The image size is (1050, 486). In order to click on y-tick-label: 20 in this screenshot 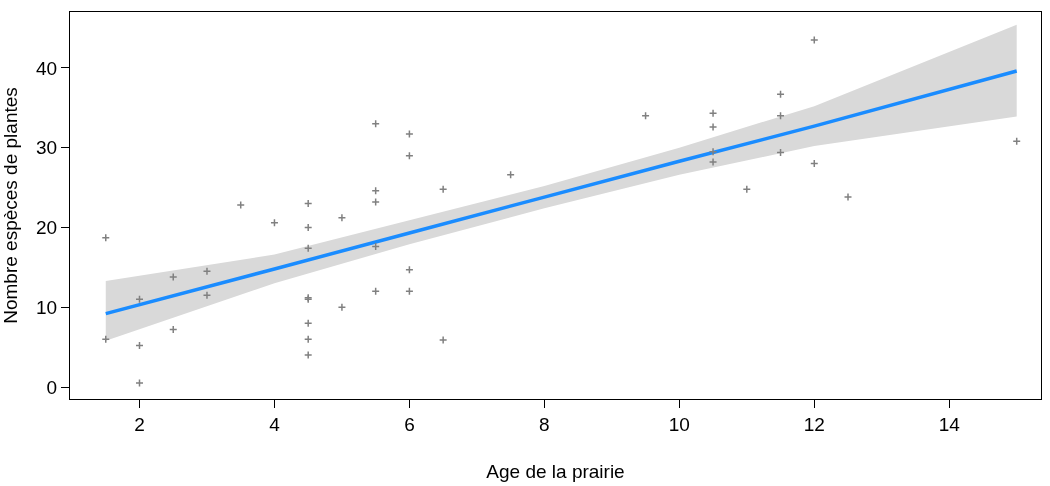, I will do `click(47, 228)`.